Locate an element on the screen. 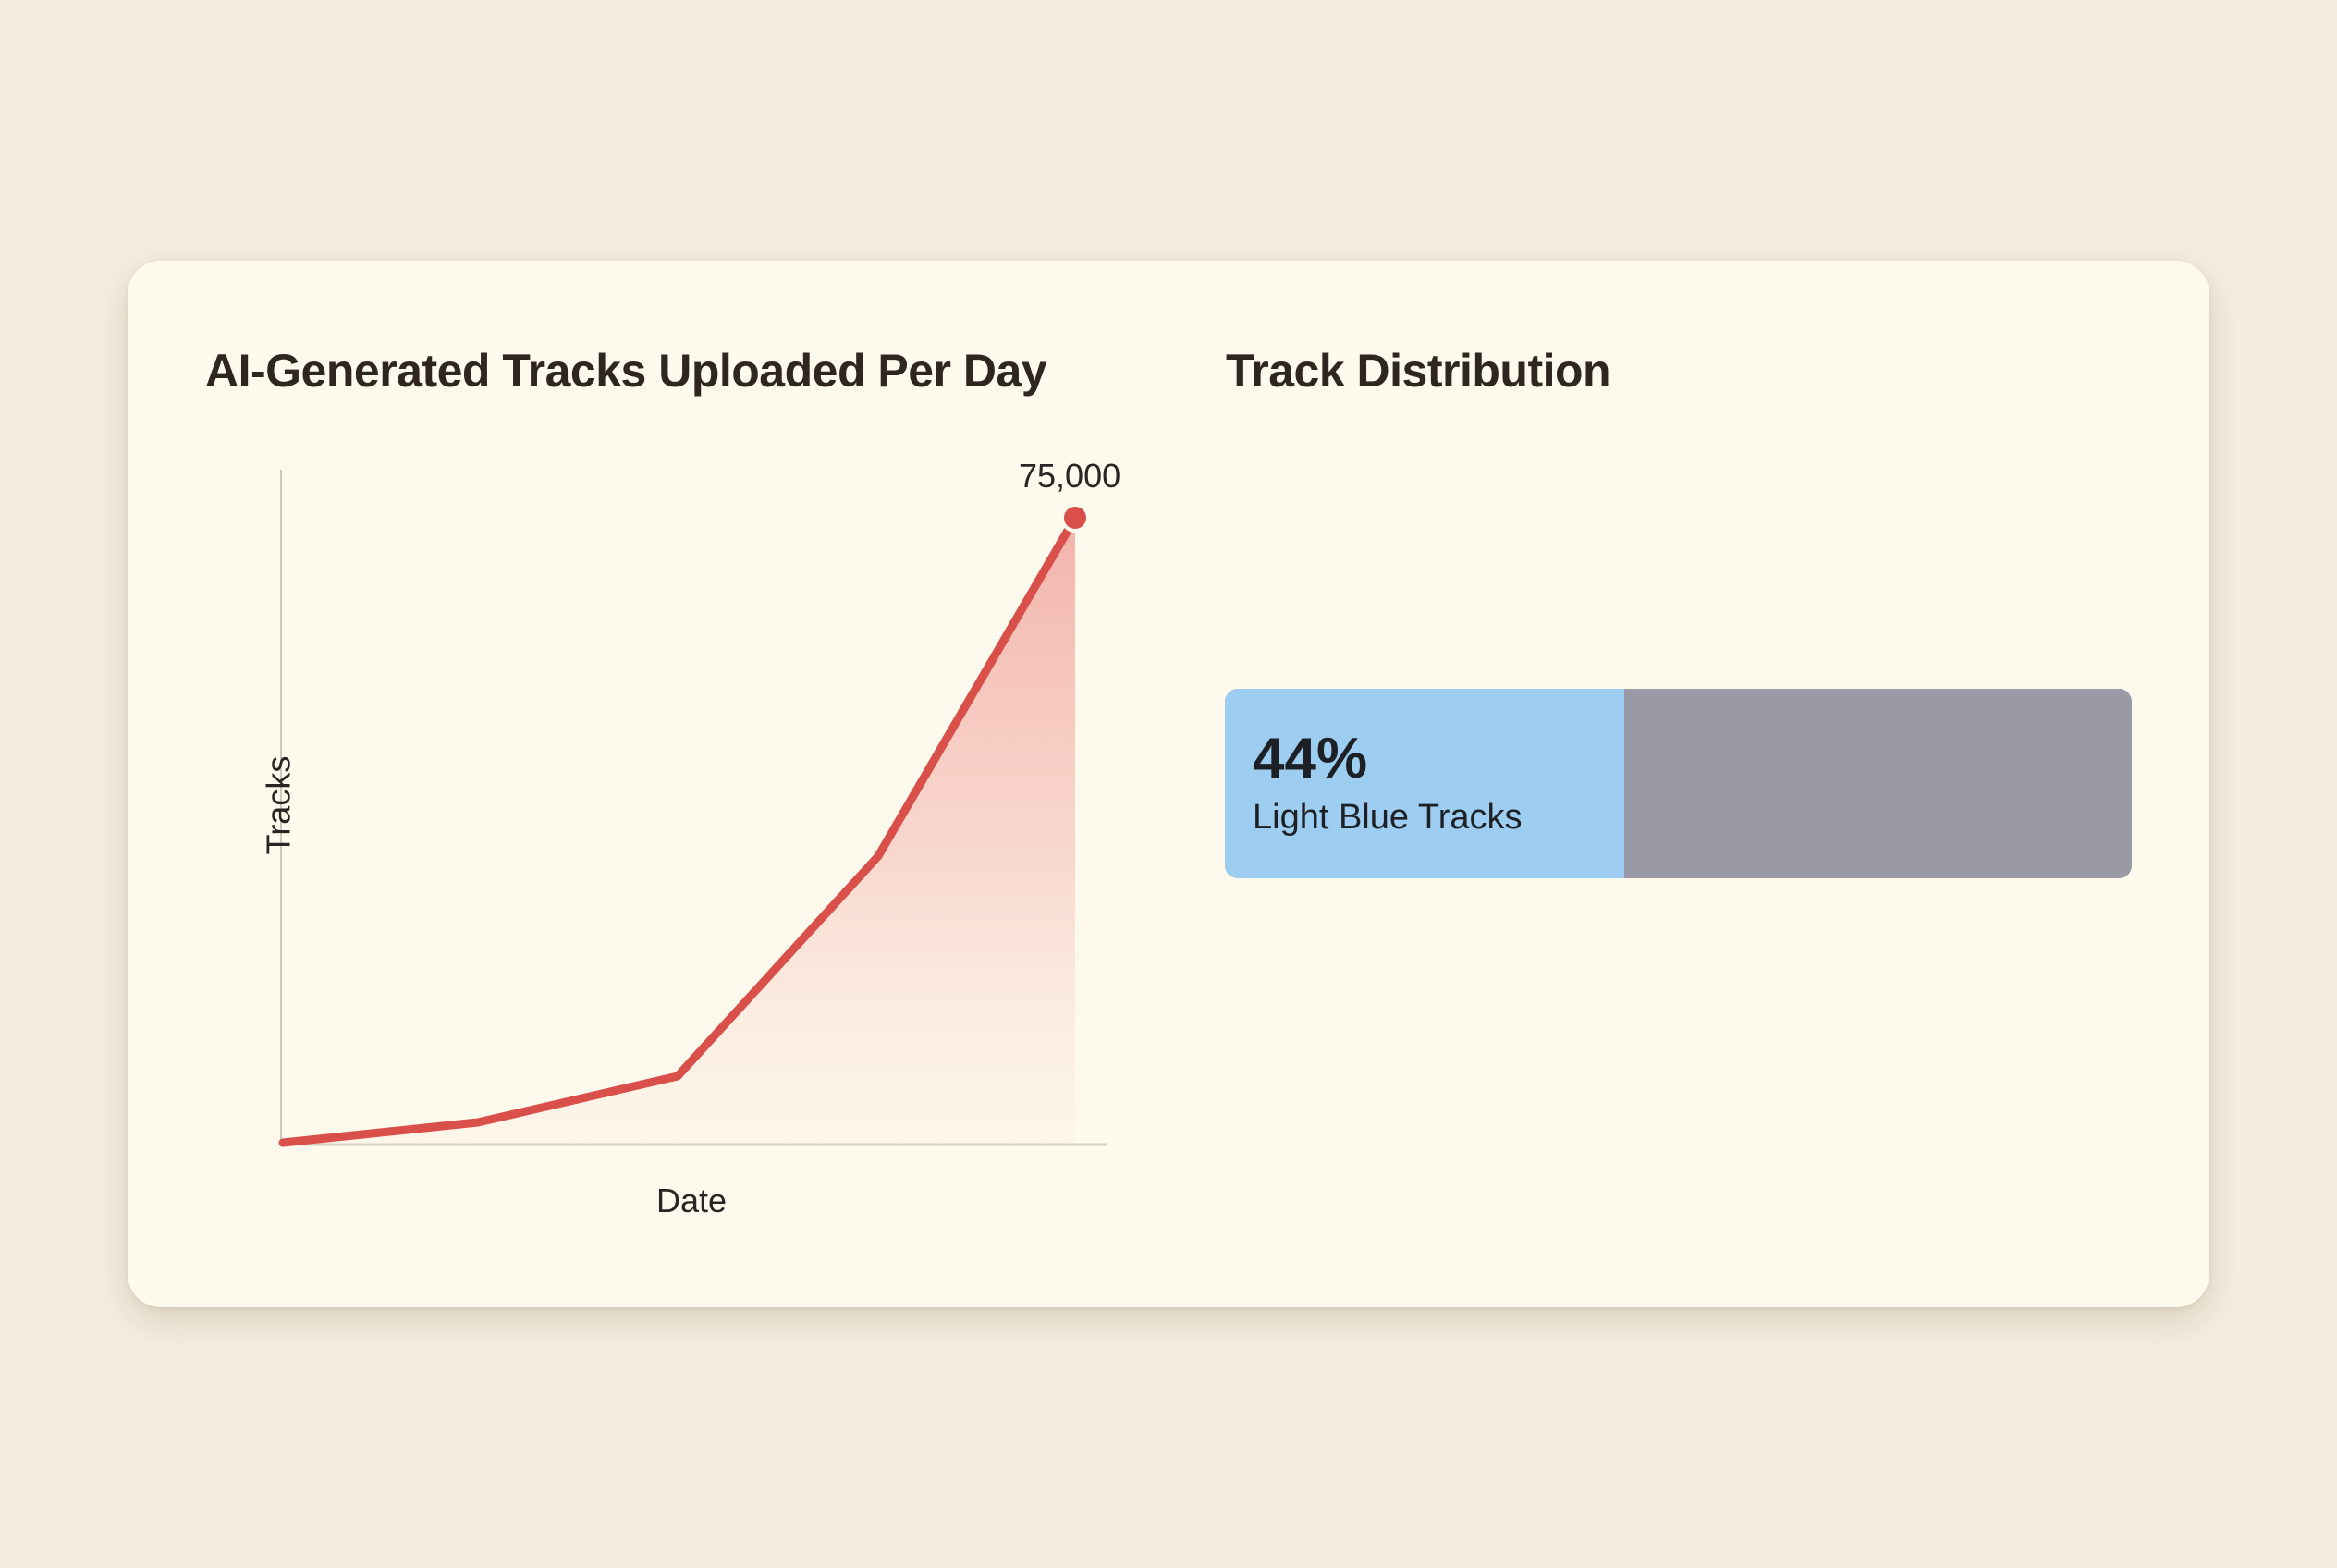  distribution-title: Track Distribution is located at coordinates (1418, 371).